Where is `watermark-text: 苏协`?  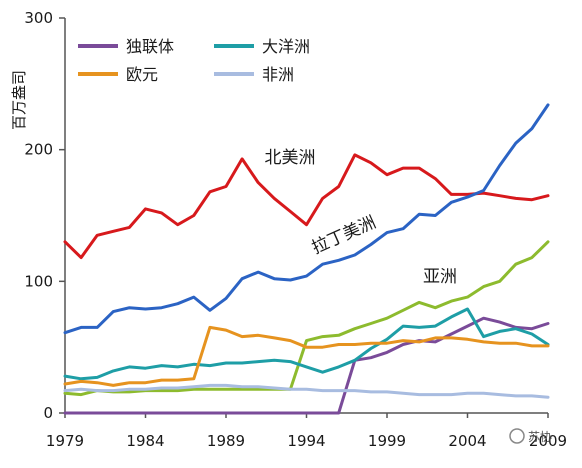
watermark-text: 苏协 is located at coordinates (540, 436).